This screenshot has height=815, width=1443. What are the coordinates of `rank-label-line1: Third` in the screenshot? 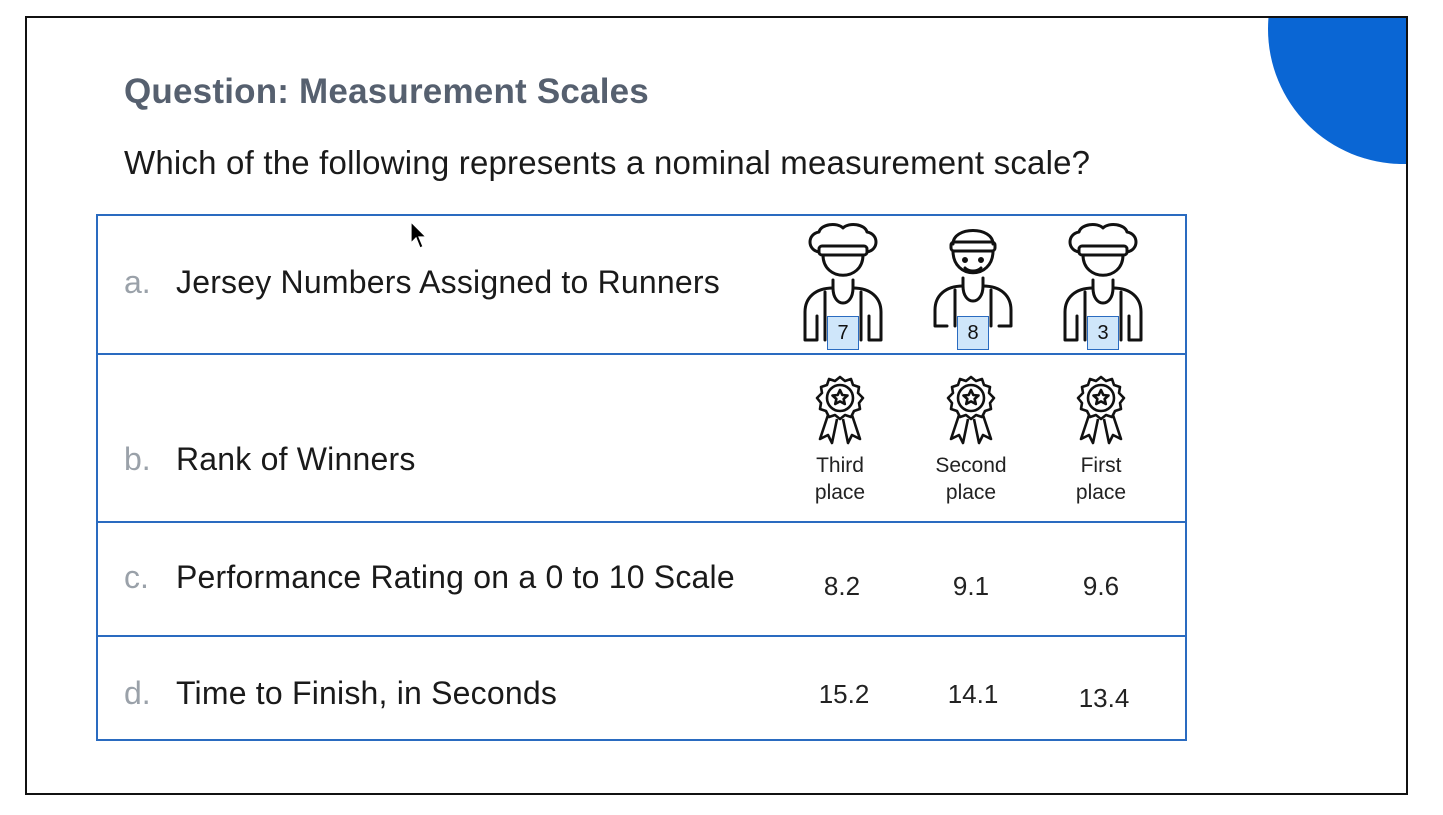 It's located at (840, 465).